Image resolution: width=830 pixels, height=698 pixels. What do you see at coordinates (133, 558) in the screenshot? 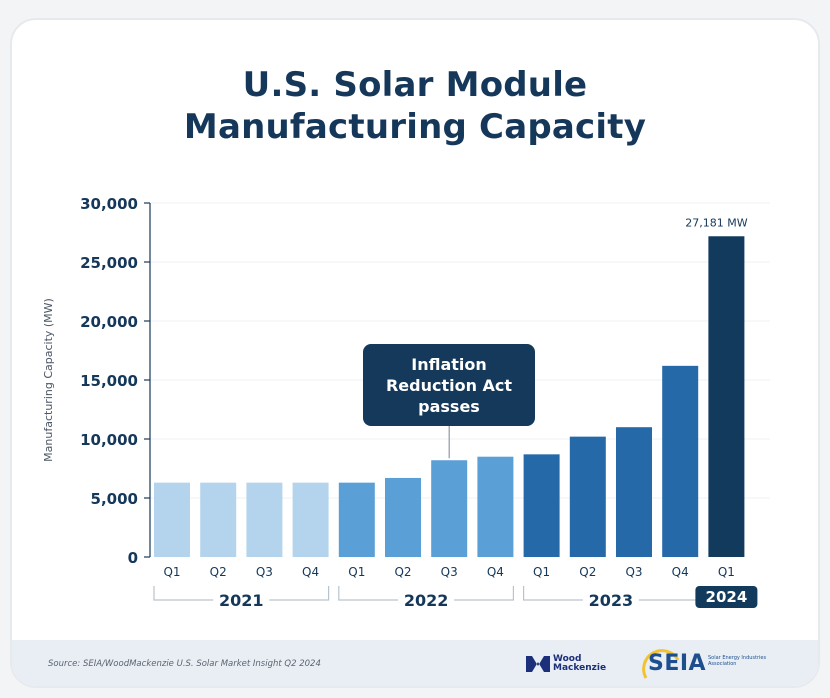
I see `y-tick-label: 0` at bounding box center [133, 558].